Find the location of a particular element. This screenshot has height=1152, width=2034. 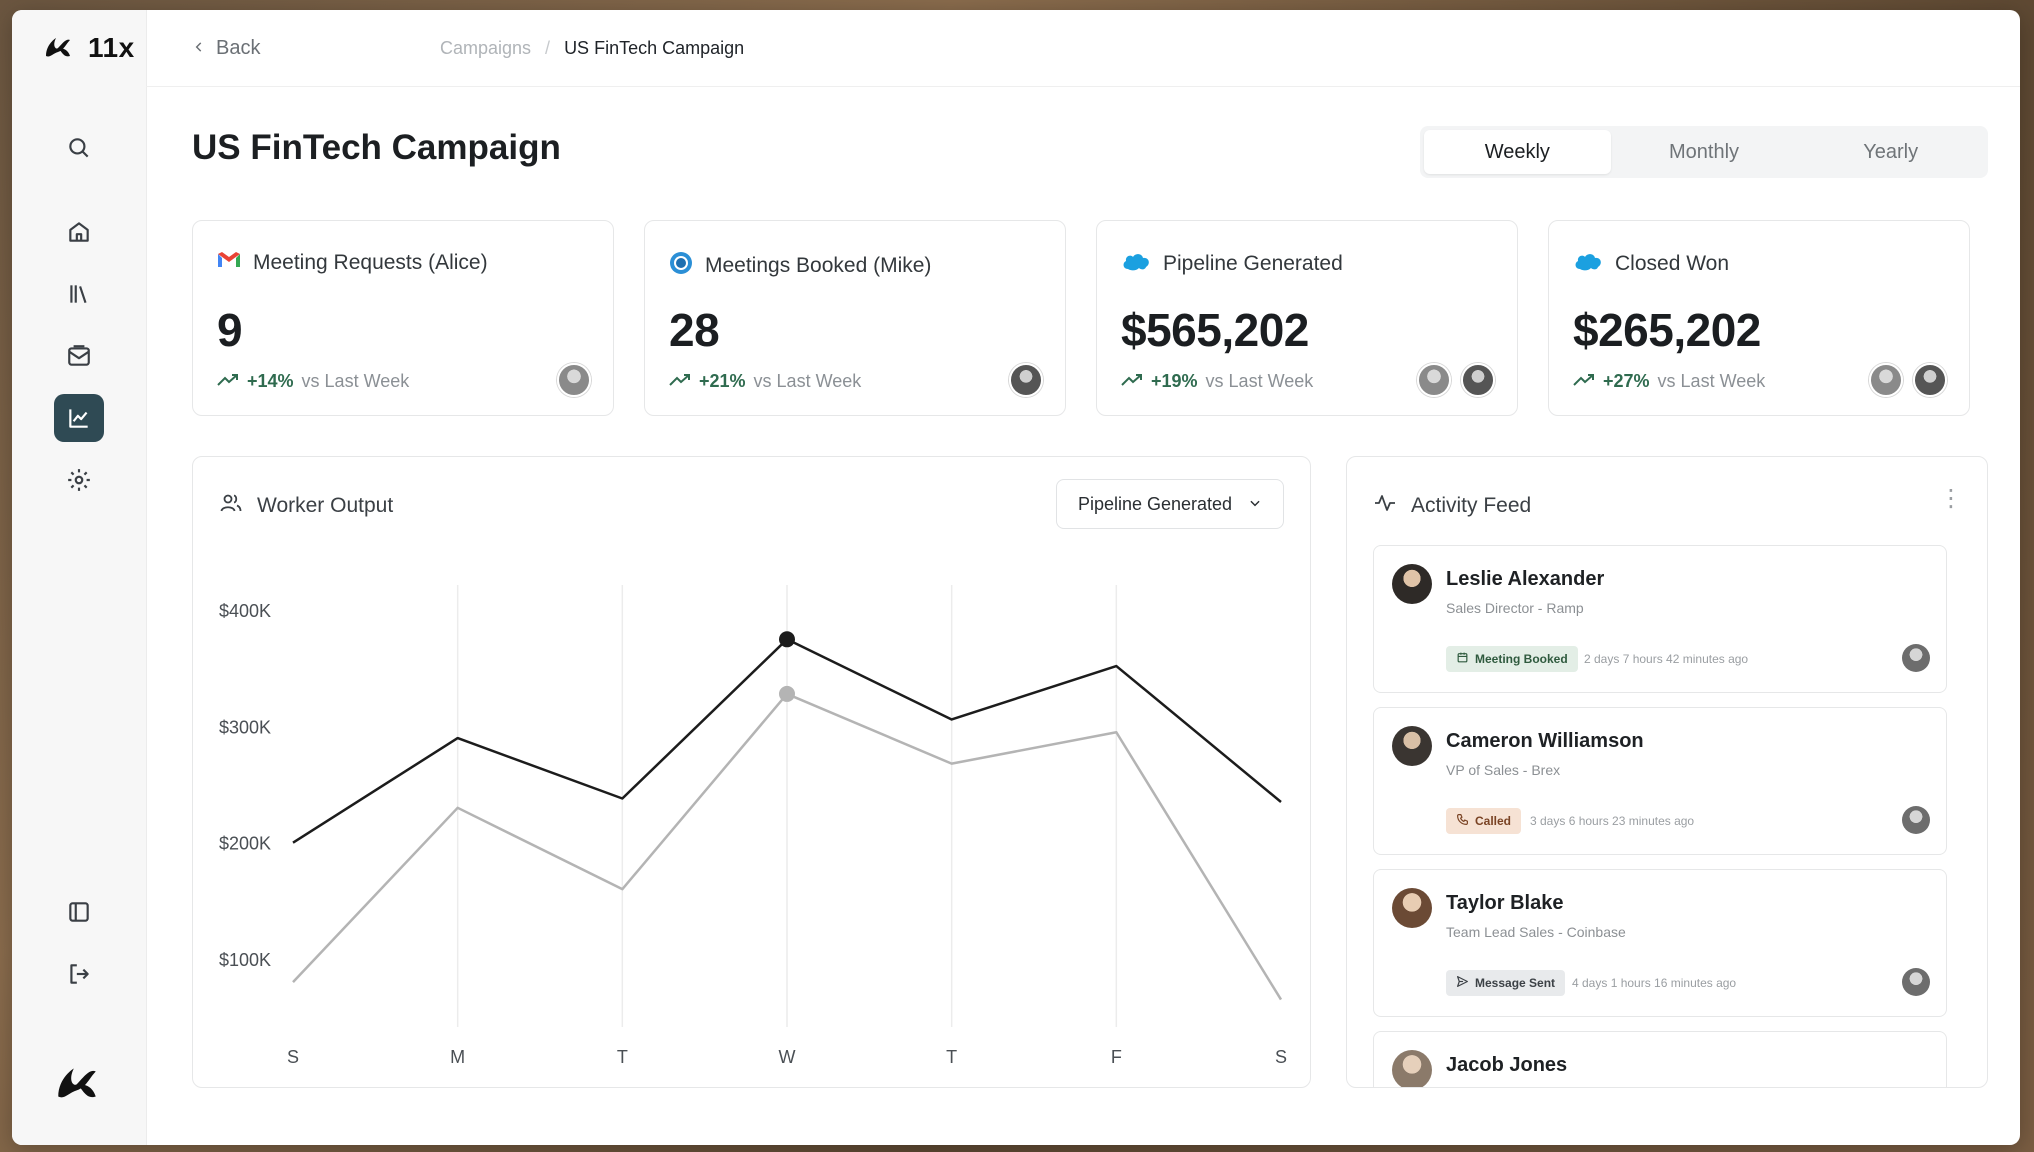

y-tick-label: $100K is located at coordinates (245, 960).